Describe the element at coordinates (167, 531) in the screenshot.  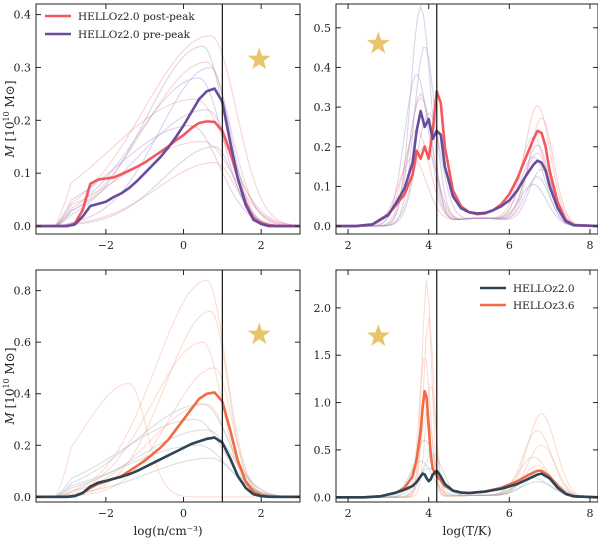
I see `x-axis-label: log(n/cm⁻³)` at that location.